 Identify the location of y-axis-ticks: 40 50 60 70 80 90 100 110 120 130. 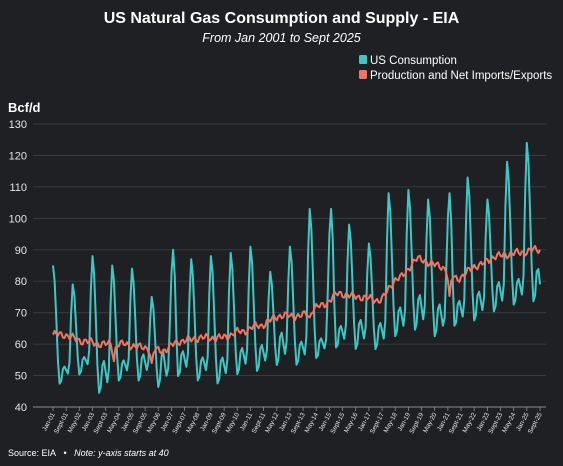
(18, 266).